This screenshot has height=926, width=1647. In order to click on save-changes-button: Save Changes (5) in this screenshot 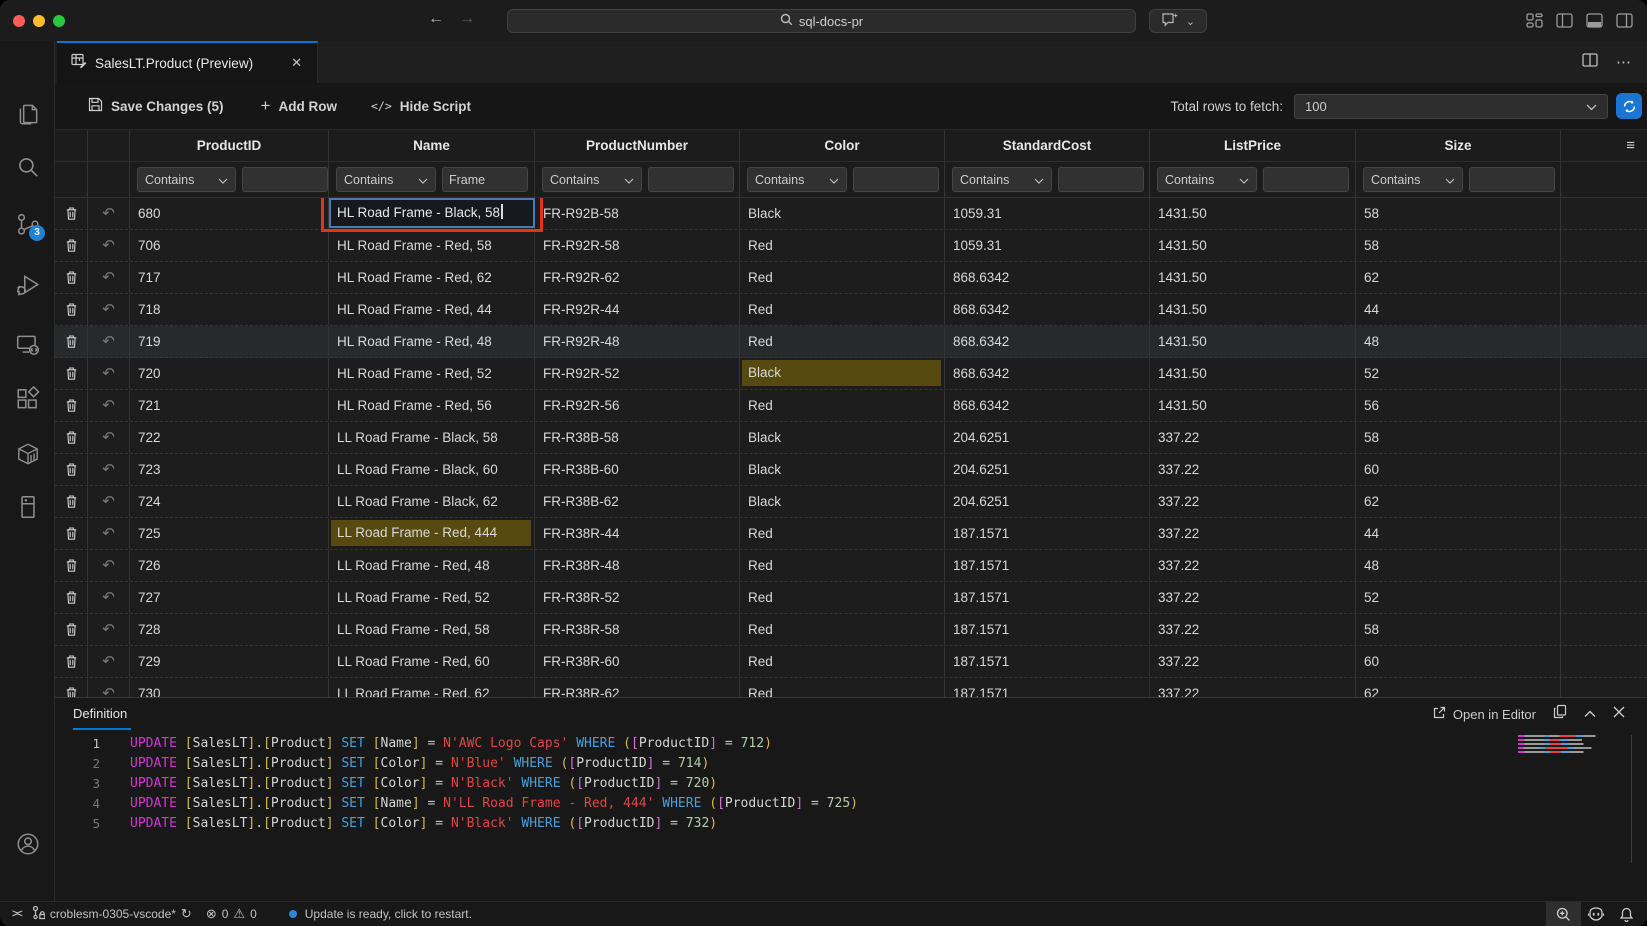, I will do `click(156, 106)`.